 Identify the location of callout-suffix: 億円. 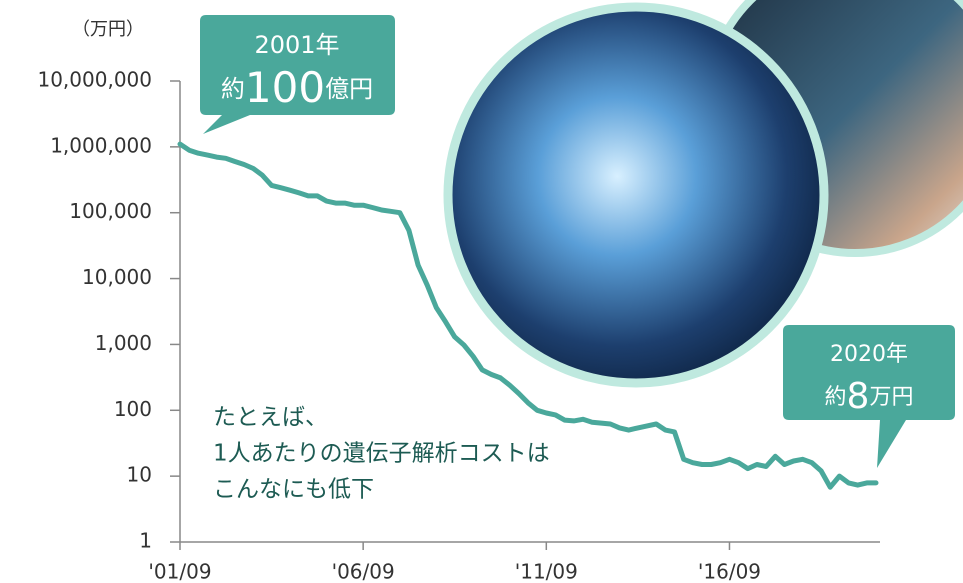
(349, 89).